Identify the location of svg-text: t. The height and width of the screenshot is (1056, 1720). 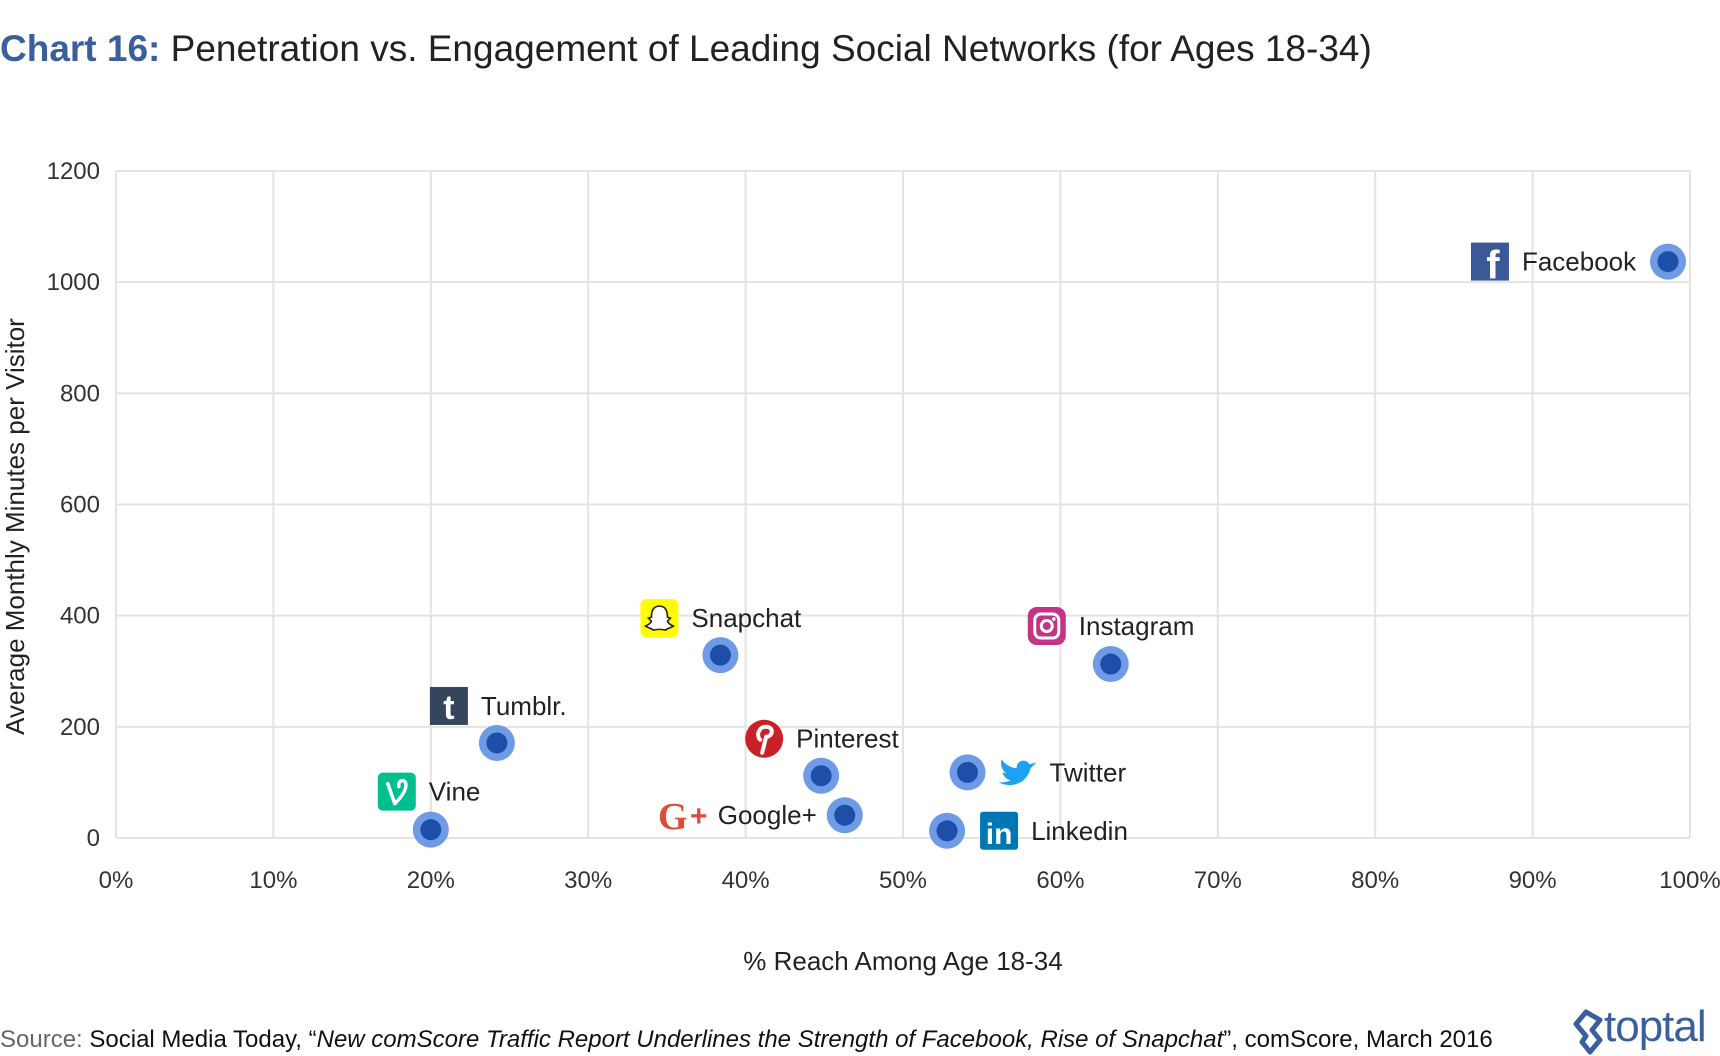
(448, 708).